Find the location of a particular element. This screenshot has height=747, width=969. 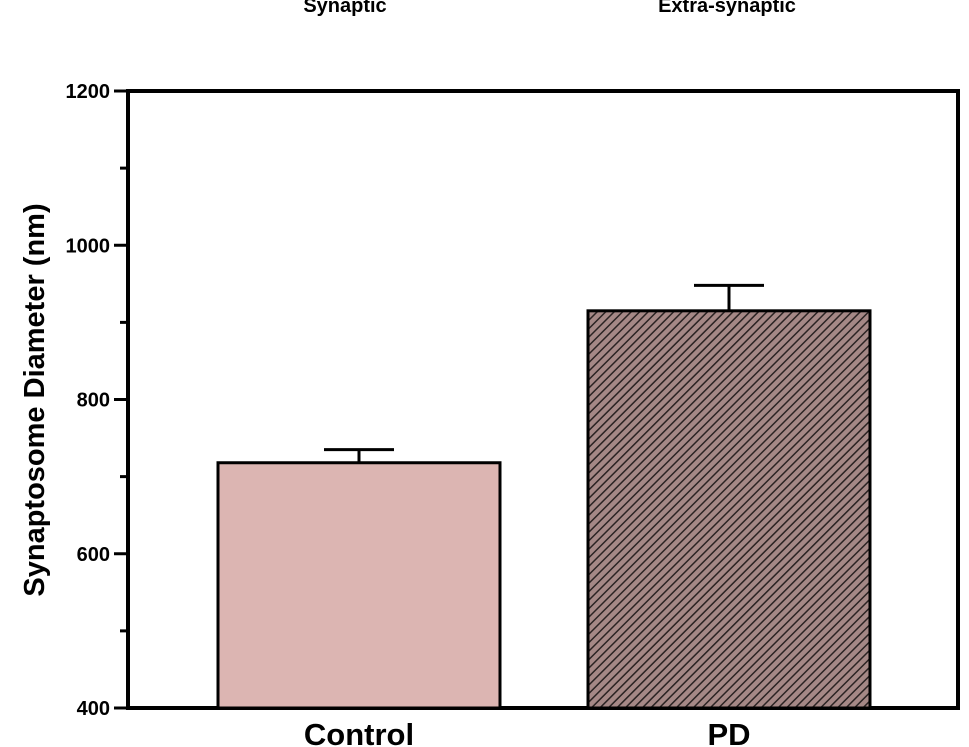

y-axis-title: Synaptosome Diameter (nm) is located at coordinates (35, 399).